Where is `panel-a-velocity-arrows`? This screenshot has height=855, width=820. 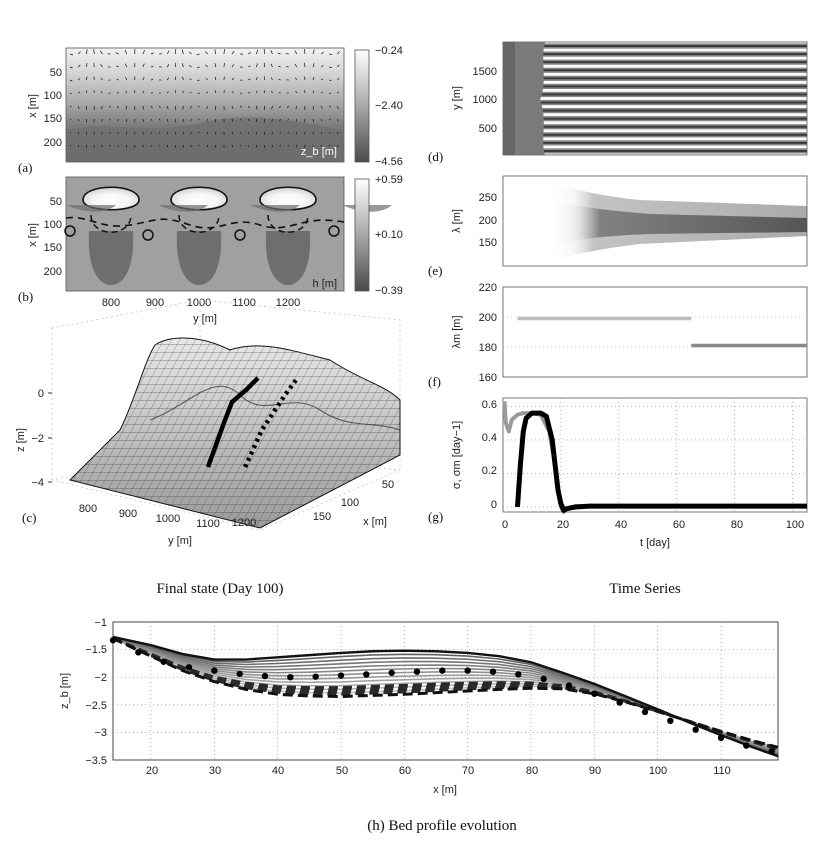
panel-a-velocity-arrows is located at coordinates (204, 98).